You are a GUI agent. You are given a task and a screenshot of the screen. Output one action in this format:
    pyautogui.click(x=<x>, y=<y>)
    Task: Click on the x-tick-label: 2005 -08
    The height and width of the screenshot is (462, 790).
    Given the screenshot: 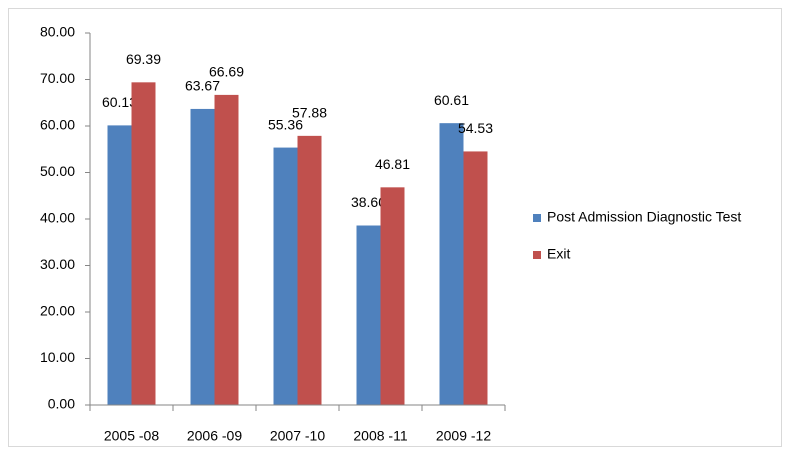 What is the action you would take?
    pyautogui.click(x=131, y=436)
    